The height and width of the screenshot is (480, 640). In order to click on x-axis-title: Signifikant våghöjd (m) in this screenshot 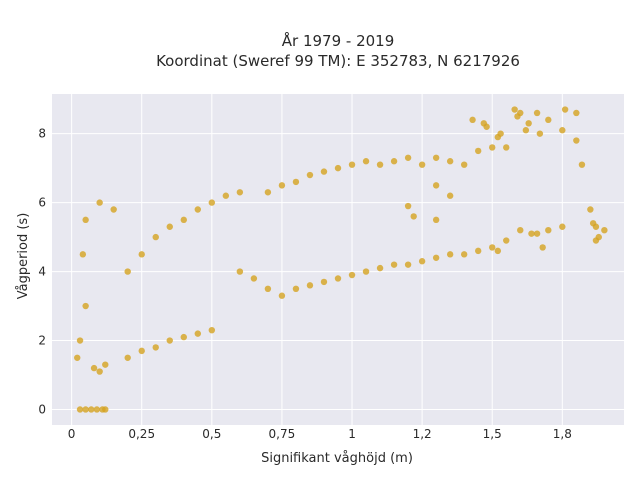, I will do `click(337, 458)`.